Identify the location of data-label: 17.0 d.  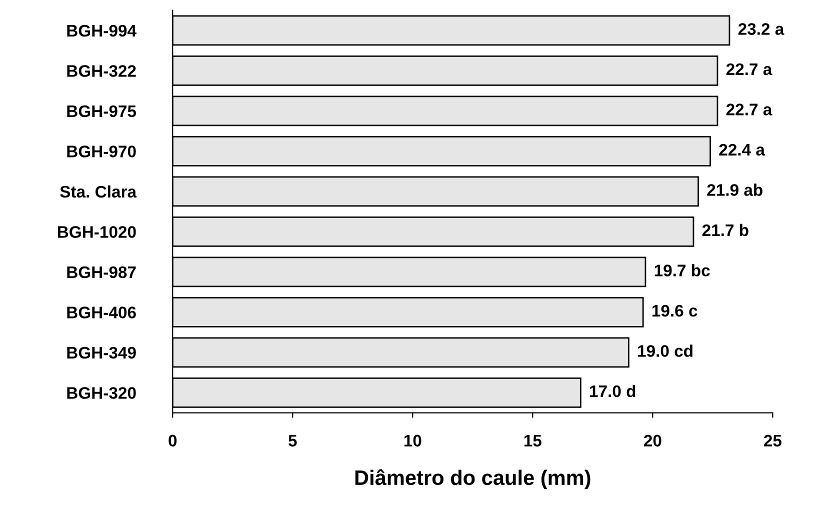
(613, 391).